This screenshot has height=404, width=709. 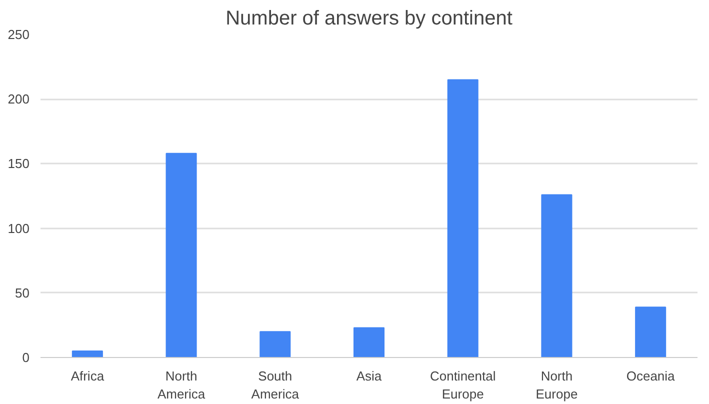 What do you see at coordinates (181, 385) in the screenshot?
I see `x-tick-label: North America` at bounding box center [181, 385].